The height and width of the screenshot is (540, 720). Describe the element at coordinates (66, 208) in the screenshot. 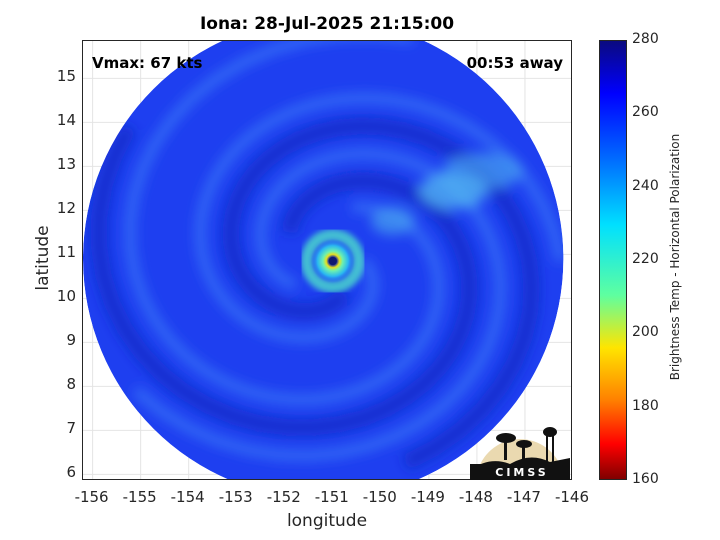

I see `y-tick-label: 12` at that location.